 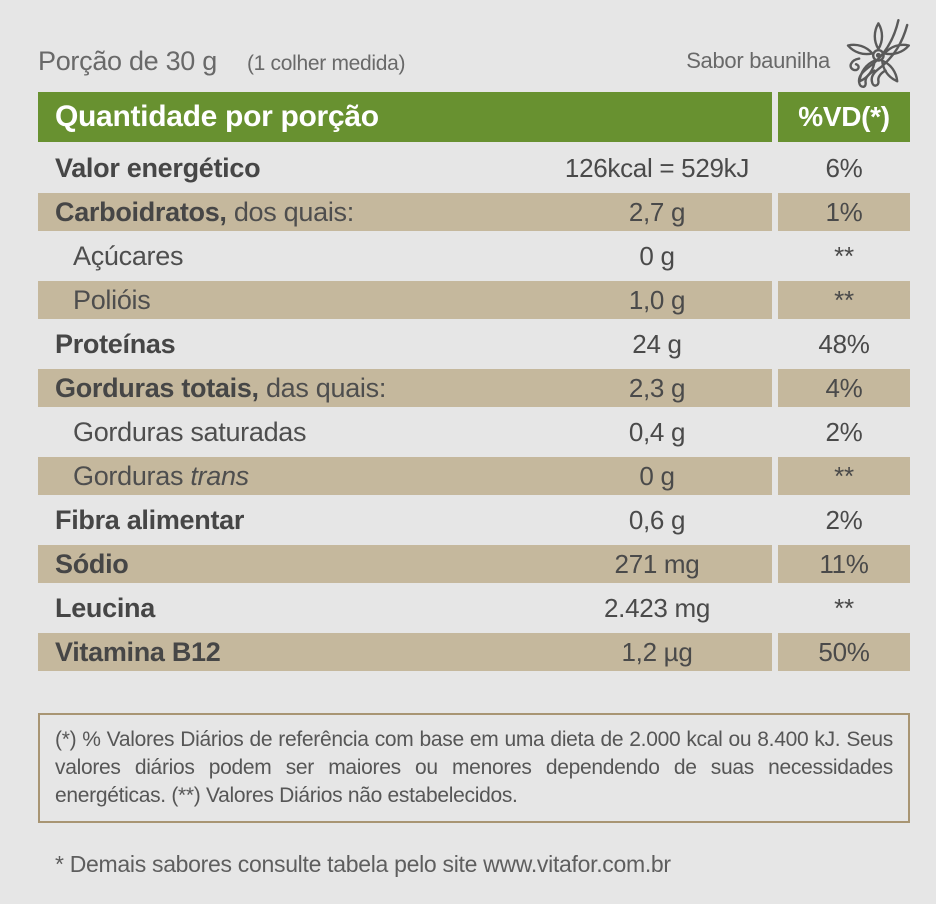 I want to click on nutrient-label: Leucina, so click(x=105, y=607).